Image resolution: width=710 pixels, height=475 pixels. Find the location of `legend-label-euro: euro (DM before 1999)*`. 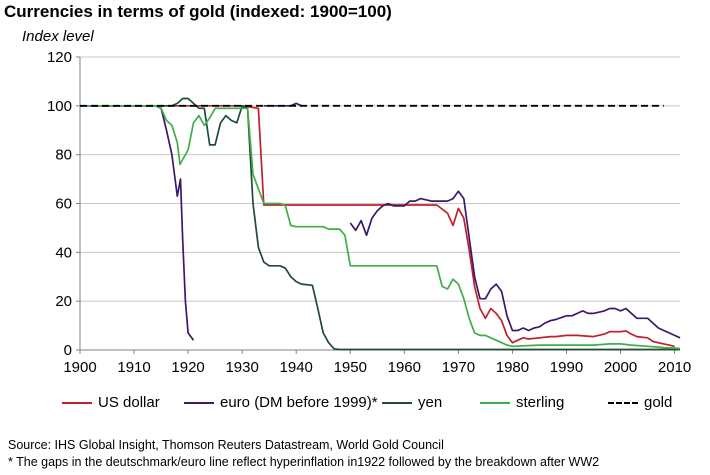

legend-label-euro: euro (DM before 1999)* is located at coordinates (299, 402).